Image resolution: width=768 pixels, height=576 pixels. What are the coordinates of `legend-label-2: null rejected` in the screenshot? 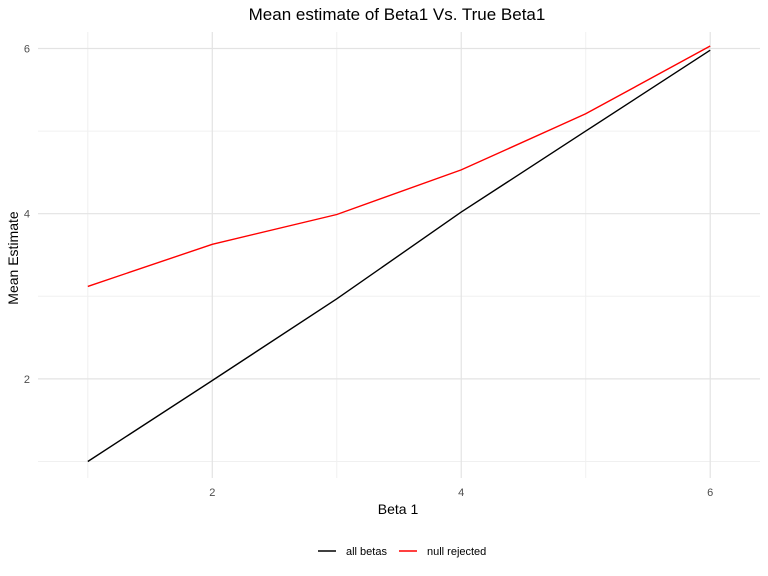 It's located at (456, 552).